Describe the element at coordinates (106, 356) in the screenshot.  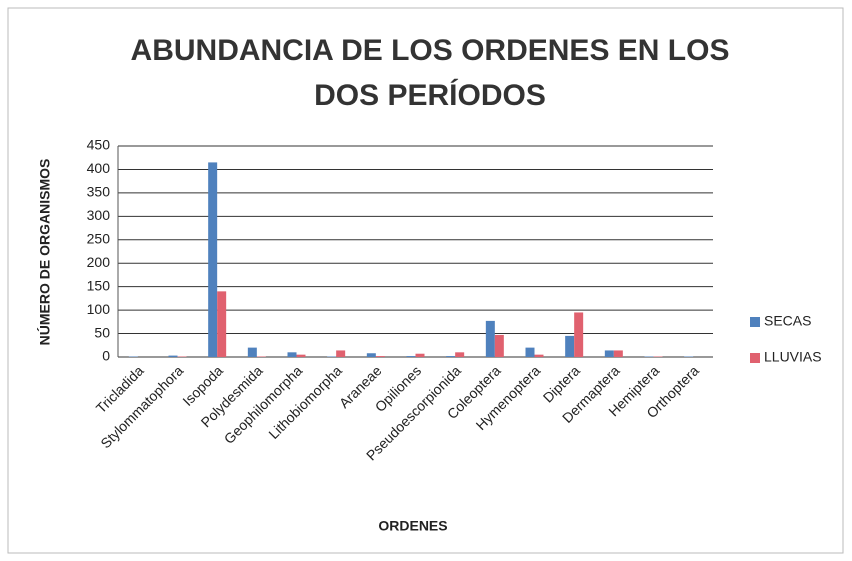
I see `y-tick-label: 0` at that location.